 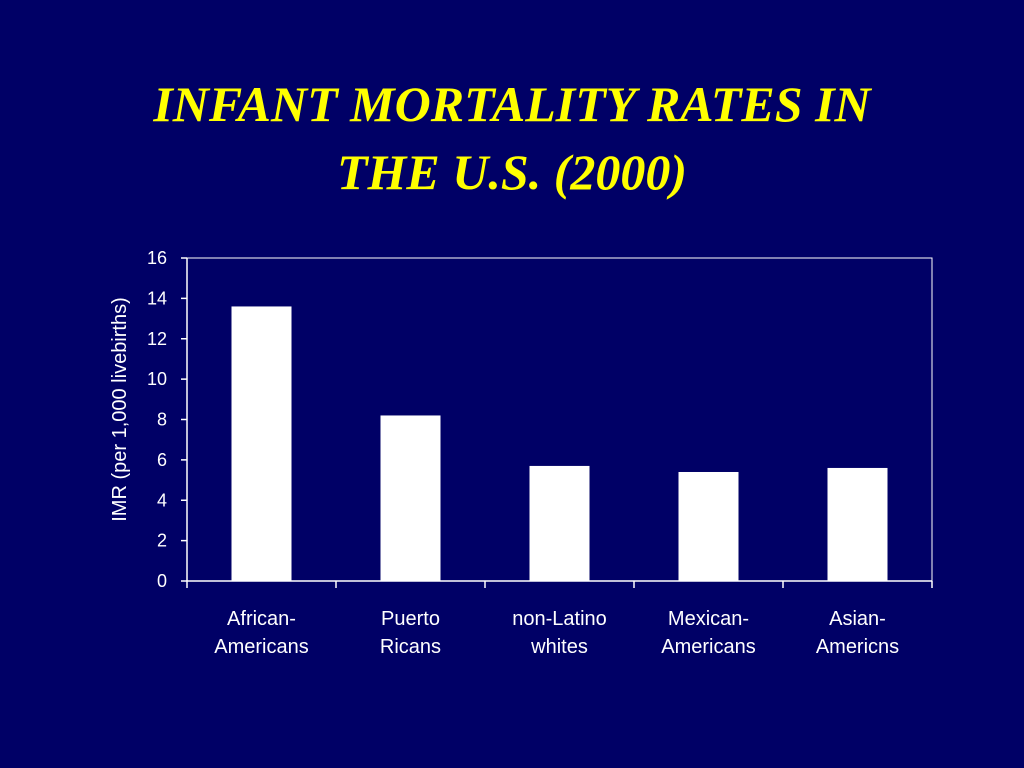 What do you see at coordinates (559, 633) in the screenshot?
I see `x-category-label: non-Latino whites` at bounding box center [559, 633].